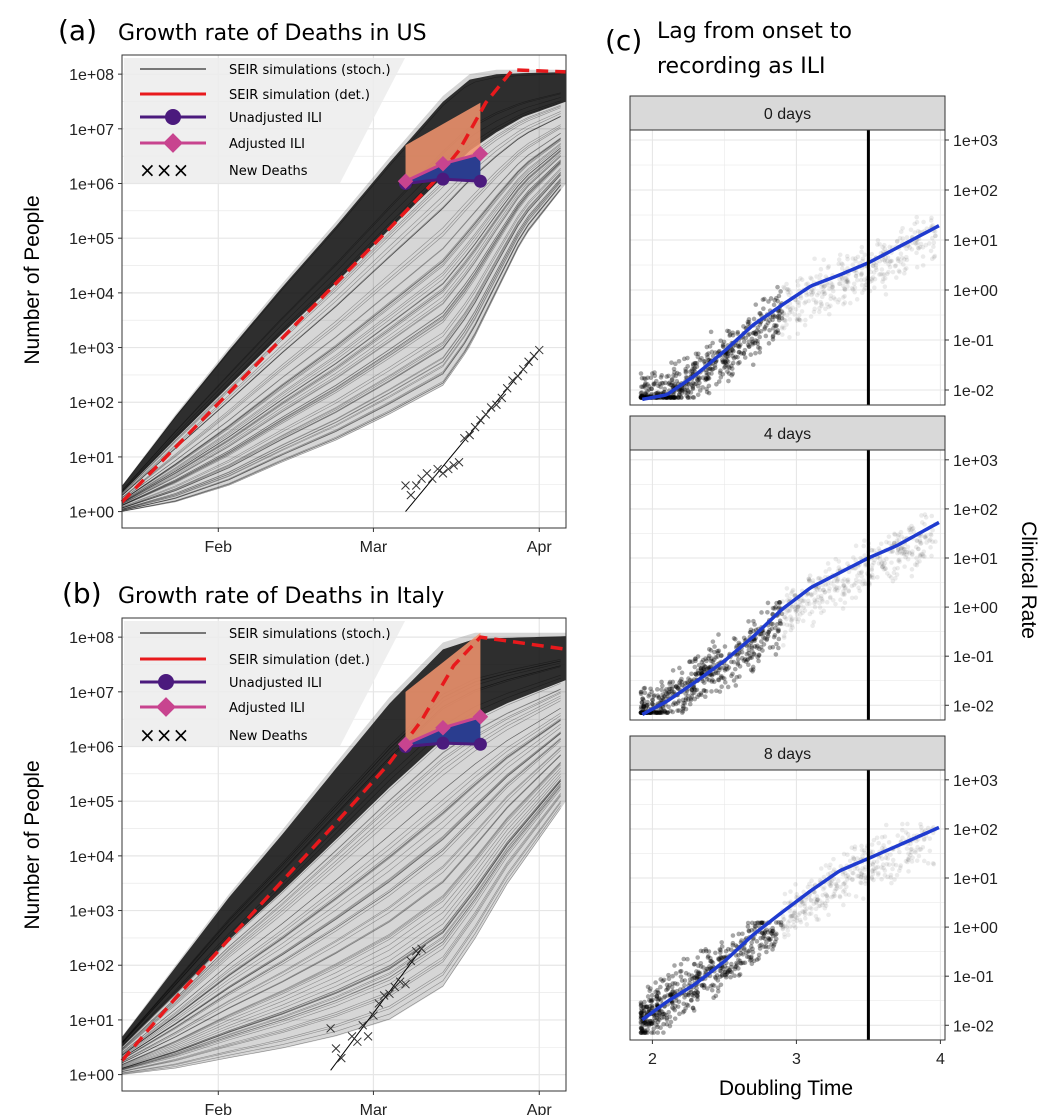 The image size is (1041, 1115). I want to click on panel-b-y-axis-label: Number of People, so click(32, 844).